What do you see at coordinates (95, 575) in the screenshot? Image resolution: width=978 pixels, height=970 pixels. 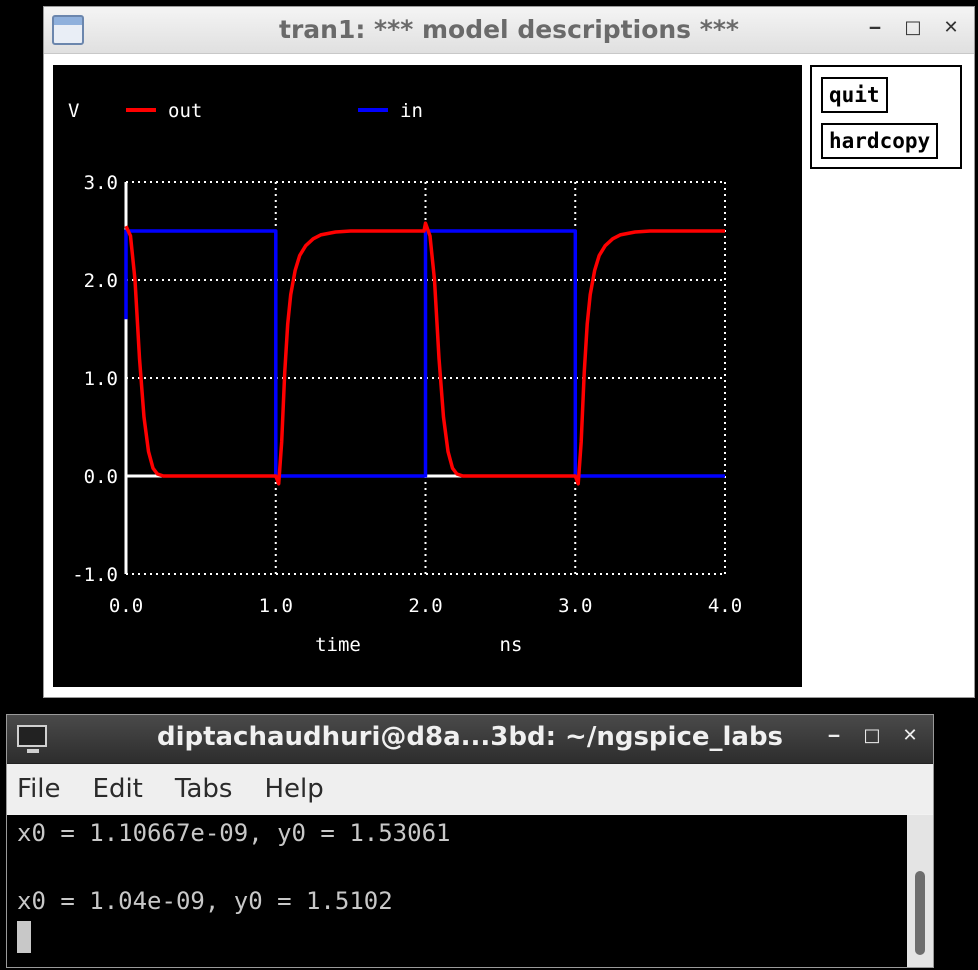 I see `y-tick-label: -1.0` at bounding box center [95, 575].